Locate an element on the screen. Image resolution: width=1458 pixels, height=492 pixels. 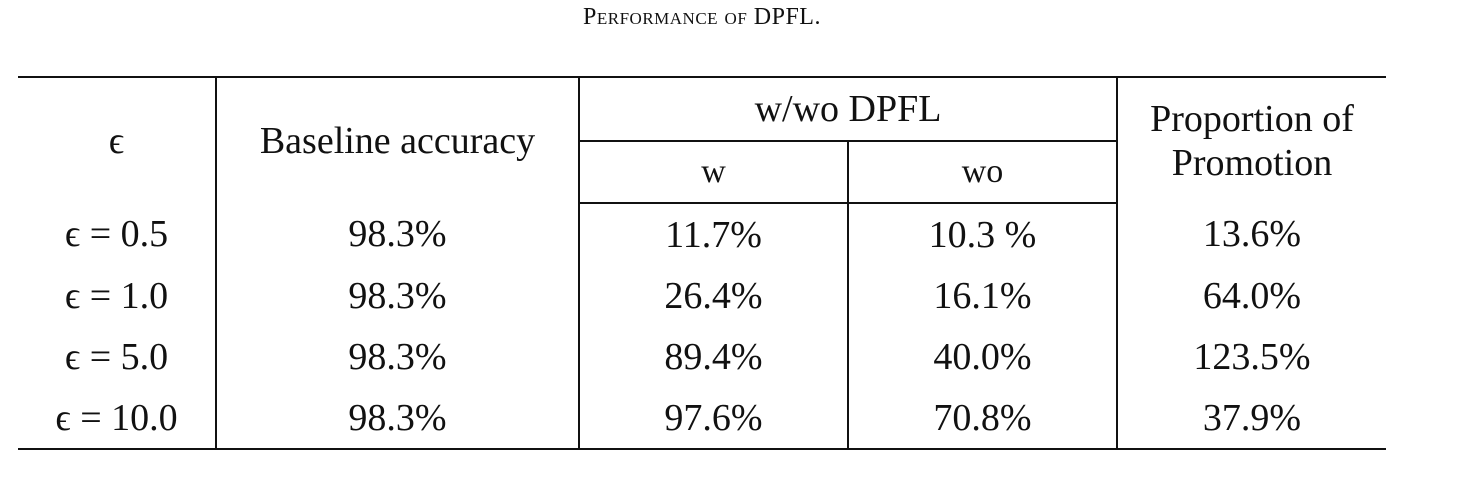
table-row: ϵ = 10.0 98.3% 97.6% 70.8% 37.9% is located at coordinates (702, 418).